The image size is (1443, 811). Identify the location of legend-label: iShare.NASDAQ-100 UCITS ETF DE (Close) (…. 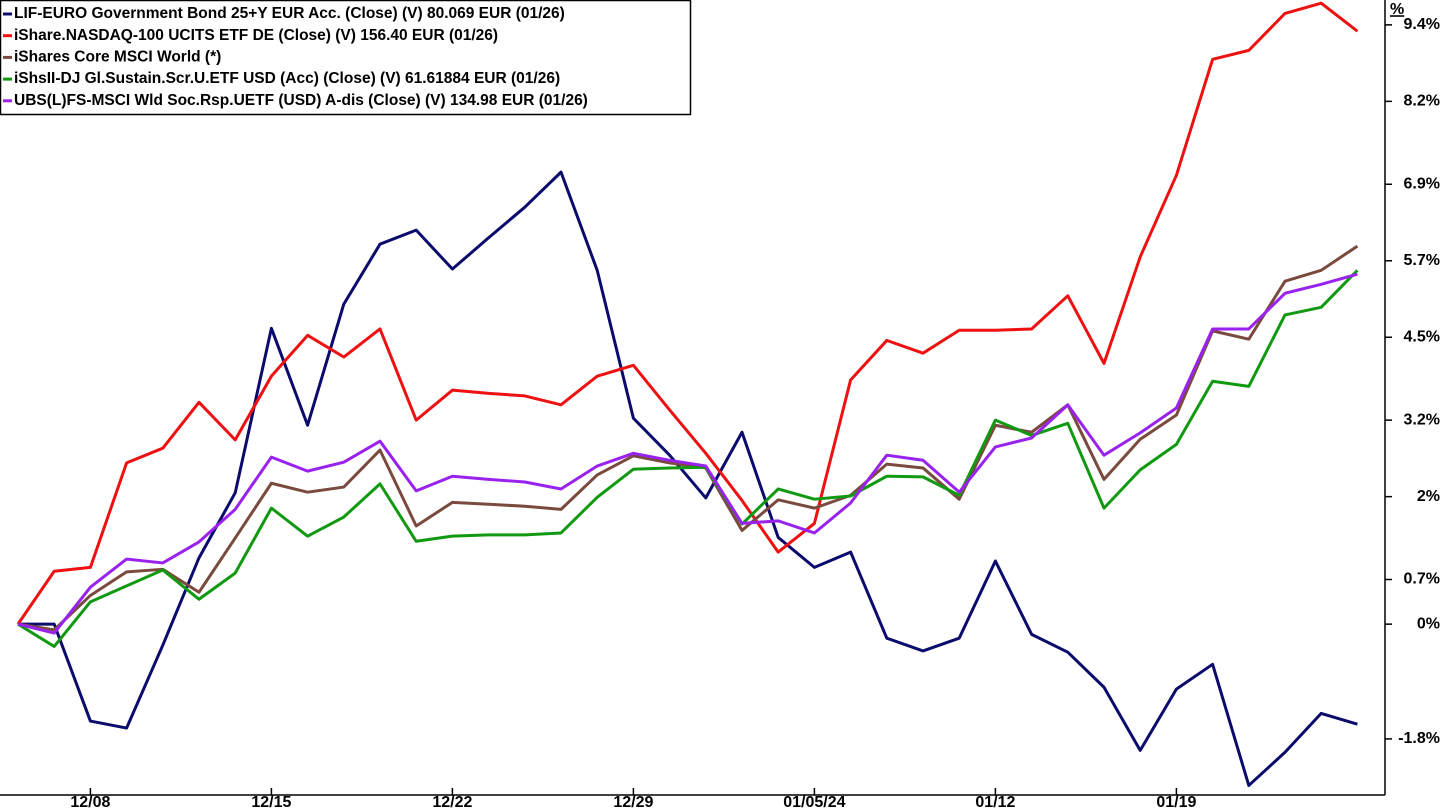
(256, 35).